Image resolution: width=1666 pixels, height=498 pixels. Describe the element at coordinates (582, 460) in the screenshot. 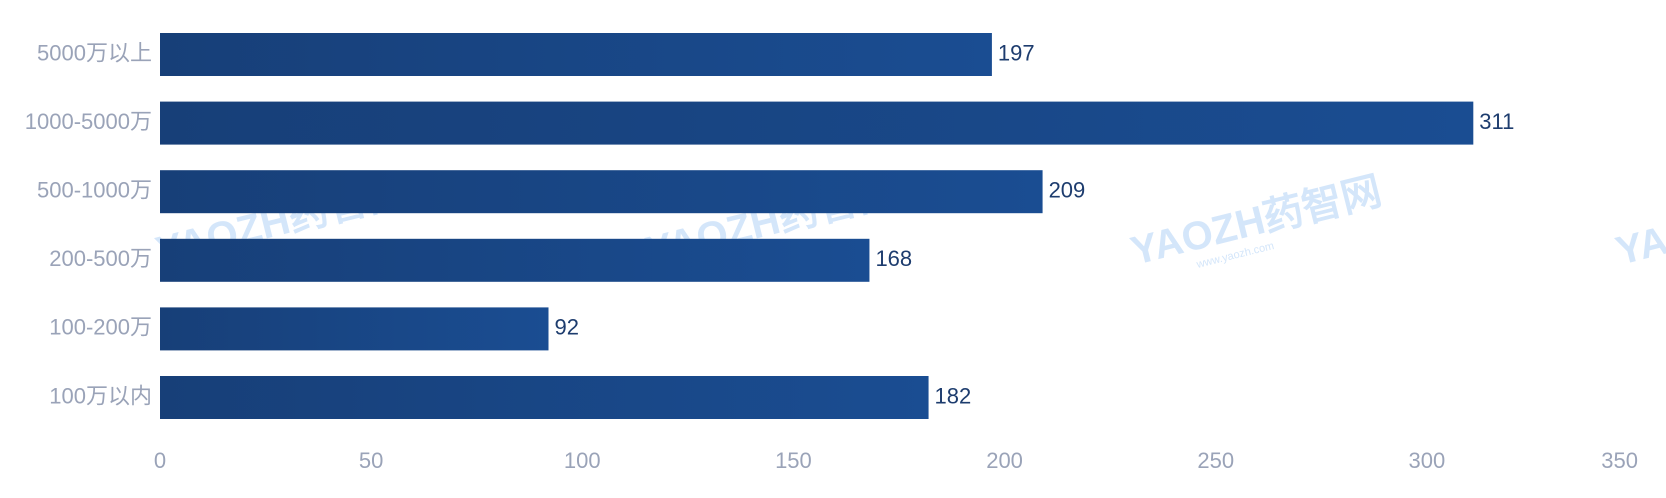

I see `x-tick-label: 100` at that location.